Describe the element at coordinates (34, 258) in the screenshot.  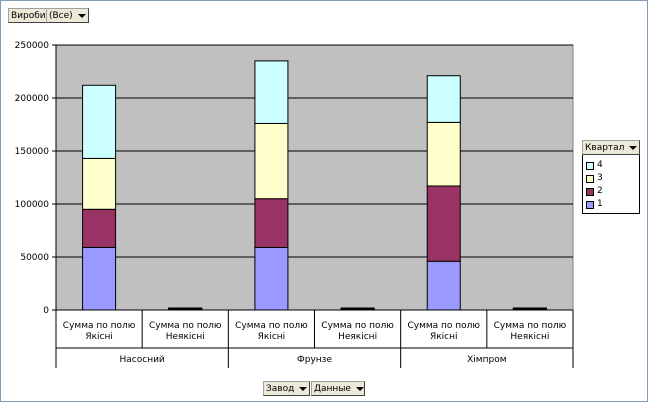
I see `y-tick-label: 50000` at that location.